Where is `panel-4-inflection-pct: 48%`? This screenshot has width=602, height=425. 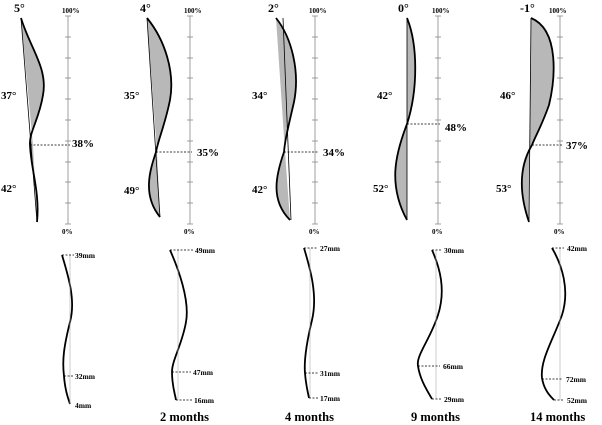 panel-4-inflection-pct: 48% is located at coordinates (456, 128).